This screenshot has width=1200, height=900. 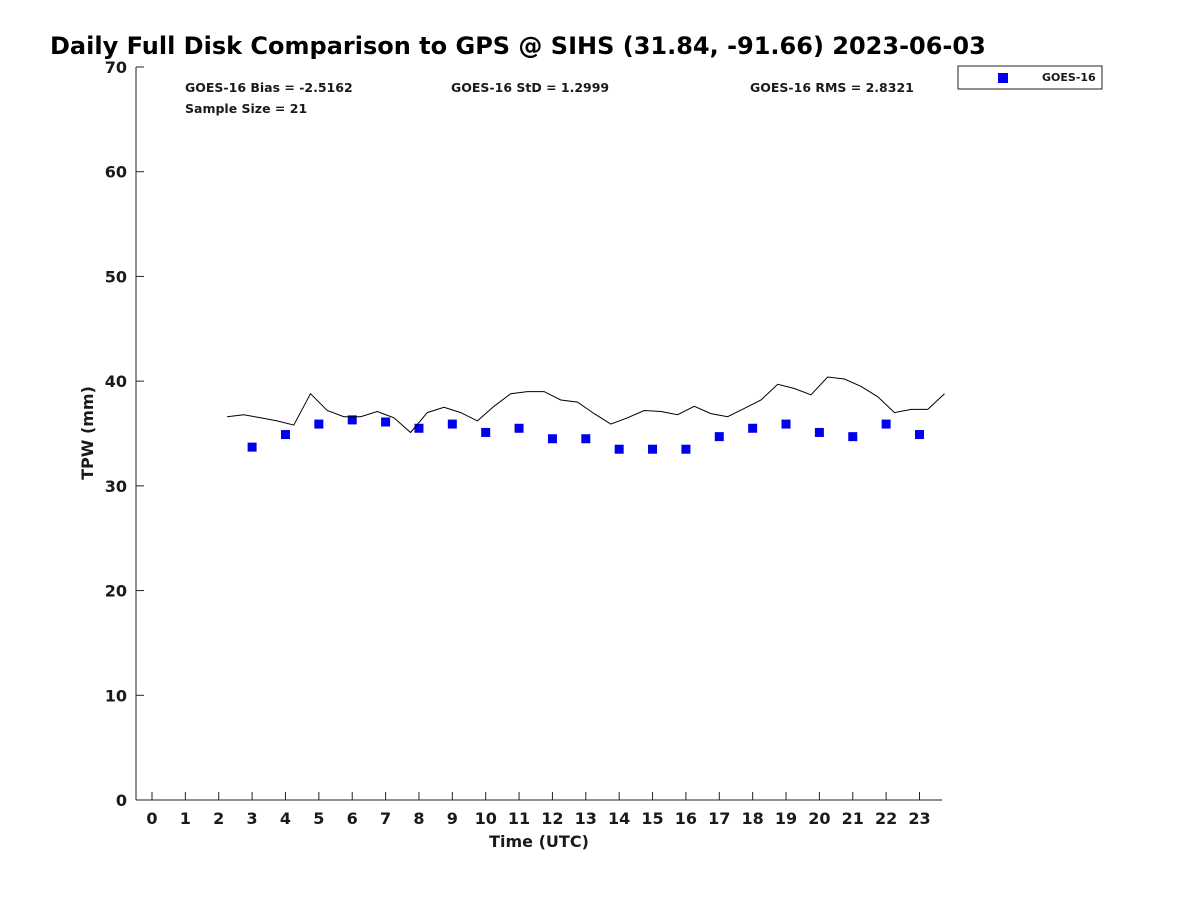 I want to click on x-tick-label: 22, so click(x=886, y=818).